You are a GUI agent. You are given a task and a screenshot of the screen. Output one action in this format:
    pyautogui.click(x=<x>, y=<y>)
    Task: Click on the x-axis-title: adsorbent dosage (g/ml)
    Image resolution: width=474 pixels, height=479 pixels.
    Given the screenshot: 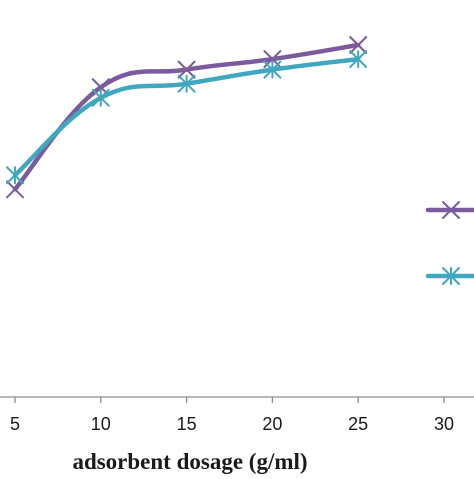 What is the action you would take?
    pyautogui.click(x=189, y=461)
    